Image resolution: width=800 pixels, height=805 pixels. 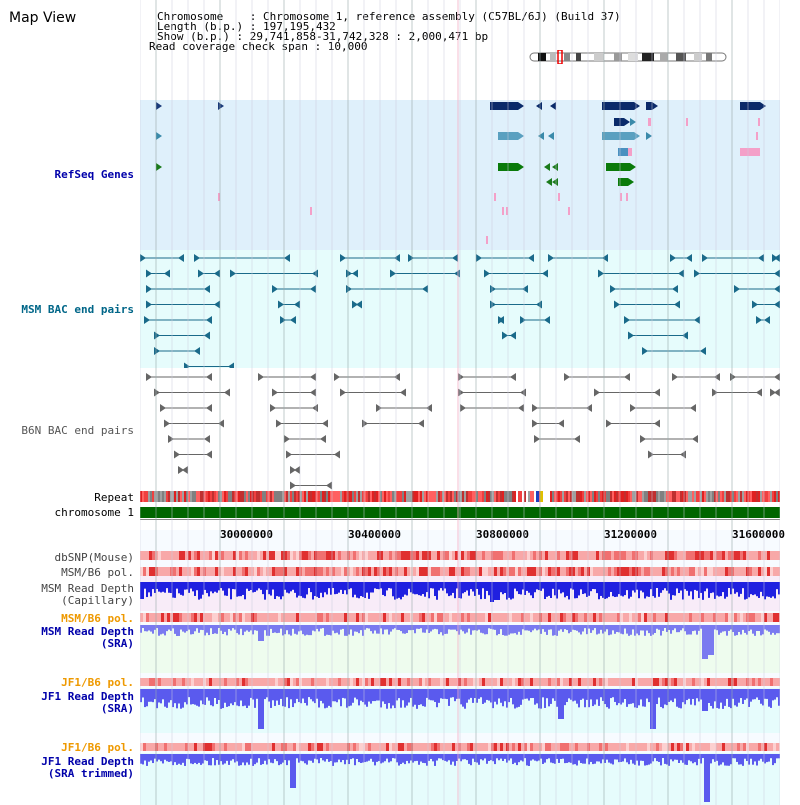 I want to click on gene-block, so click(x=649, y=106).